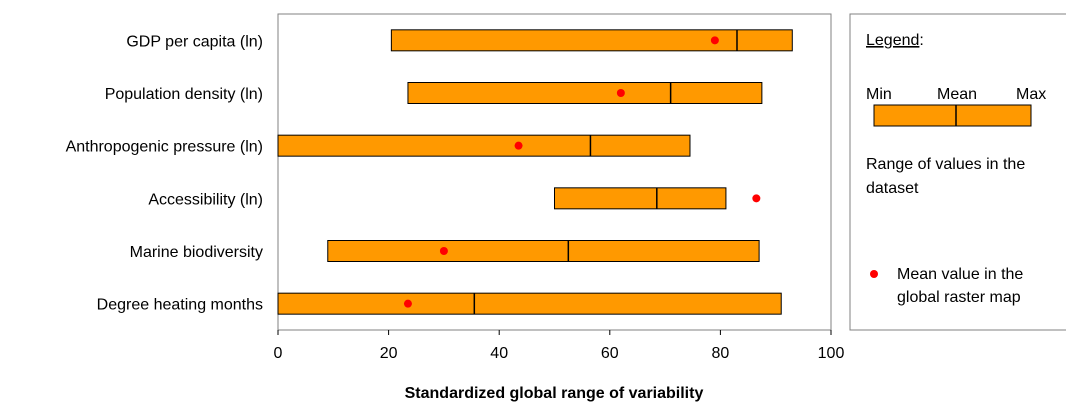 The image size is (1066, 403). Describe the element at coordinates (180, 305) in the screenshot. I see `category-label: Degree heating months` at that location.